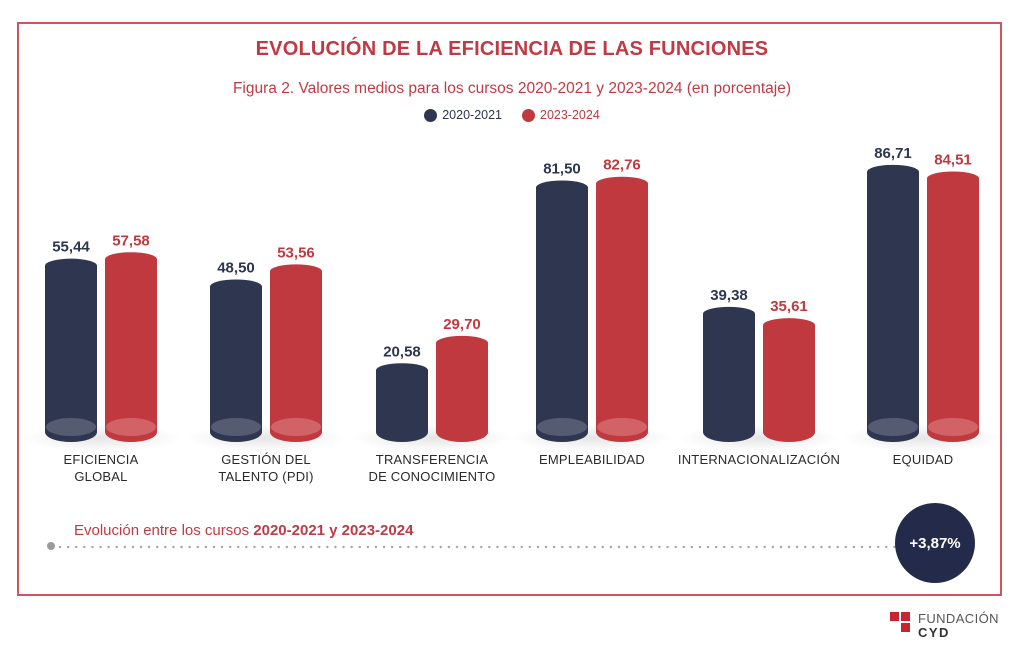 The image size is (1024, 655). Describe the element at coordinates (131, 240) in the screenshot. I see `value-label: 57,58` at that location.